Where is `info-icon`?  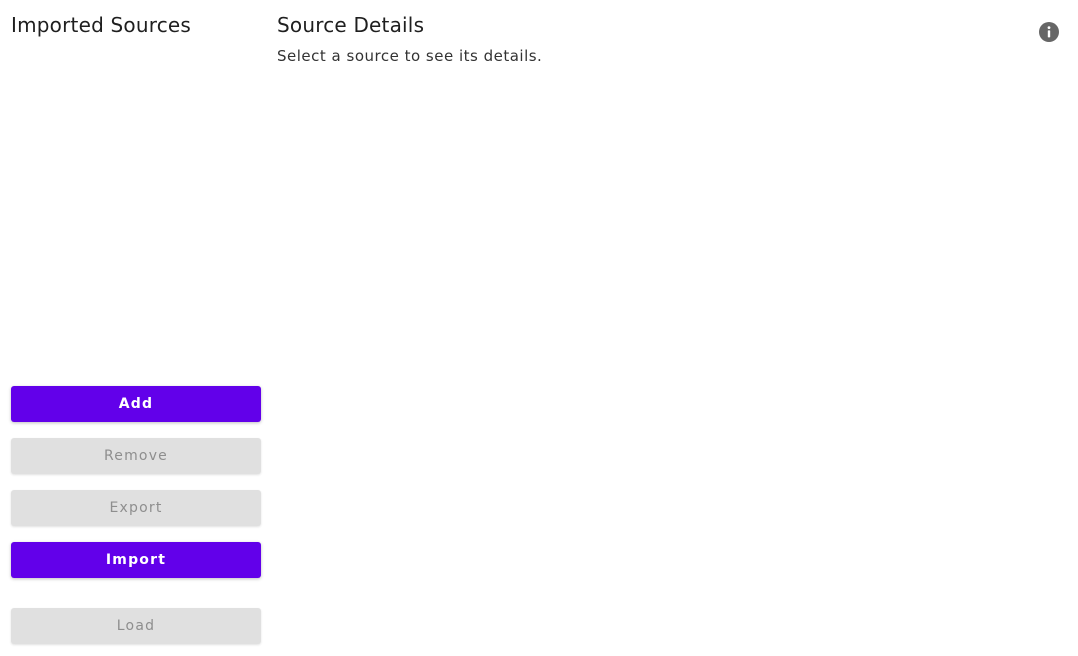 info-icon is located at coordinates (1049, 32).